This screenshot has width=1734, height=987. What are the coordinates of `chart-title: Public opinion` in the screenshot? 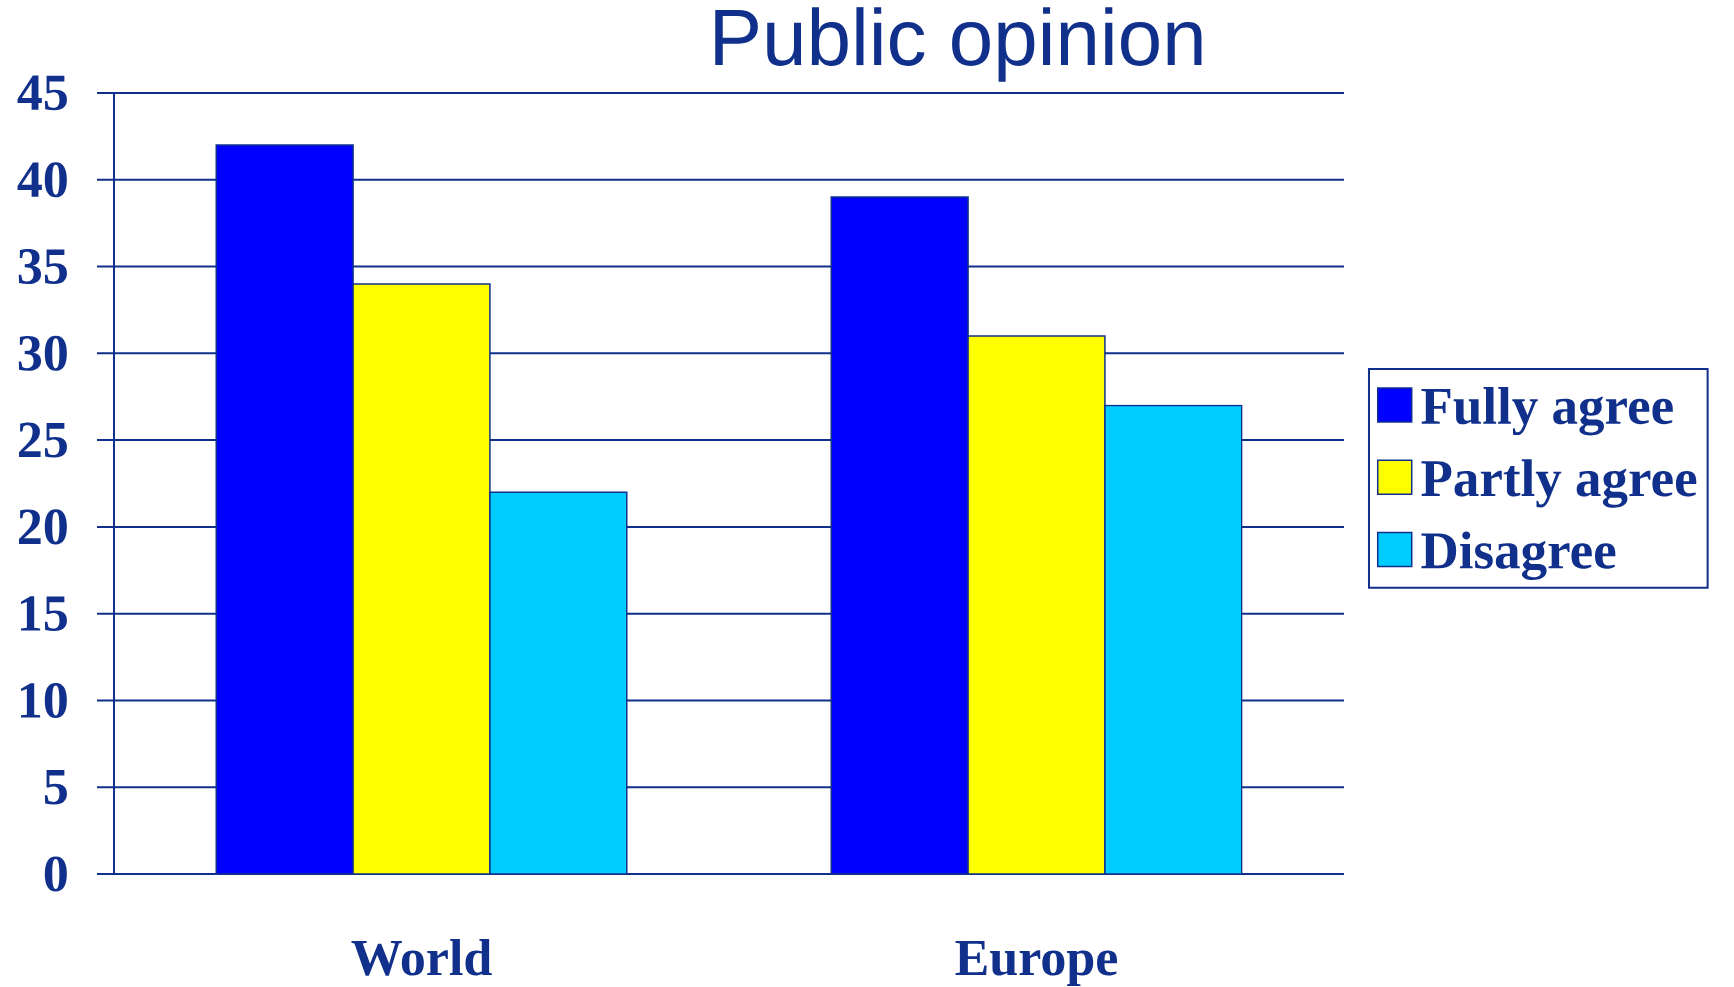 It's located at (958, 44).